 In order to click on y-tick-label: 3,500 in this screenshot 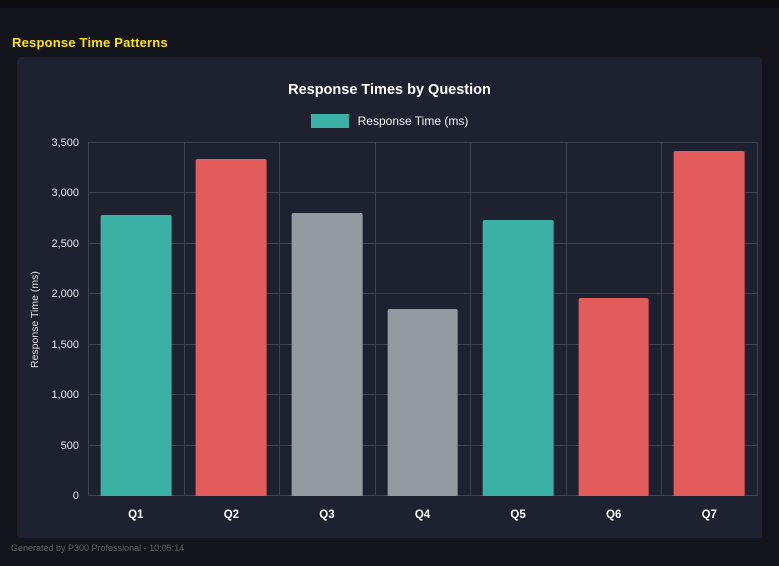, I will do `click(65, 143)`.